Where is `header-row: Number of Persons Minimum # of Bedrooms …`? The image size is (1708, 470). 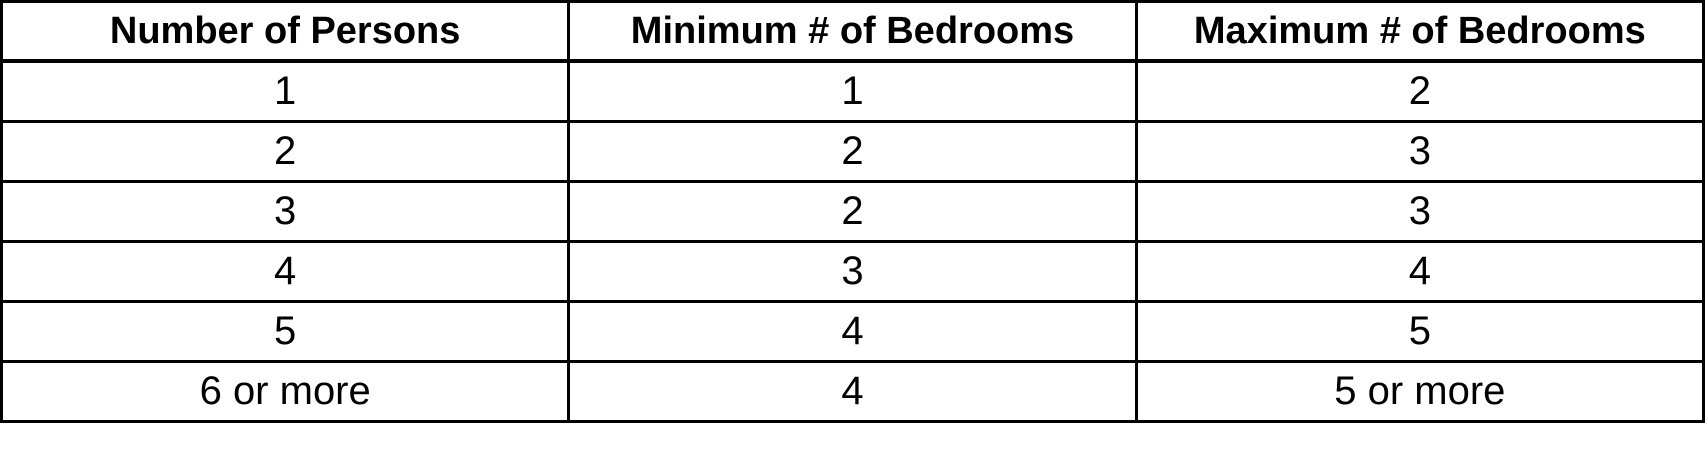 header-row: Number of Persons Minimum # of Bedrooms … is located at coordinates (853, 31).